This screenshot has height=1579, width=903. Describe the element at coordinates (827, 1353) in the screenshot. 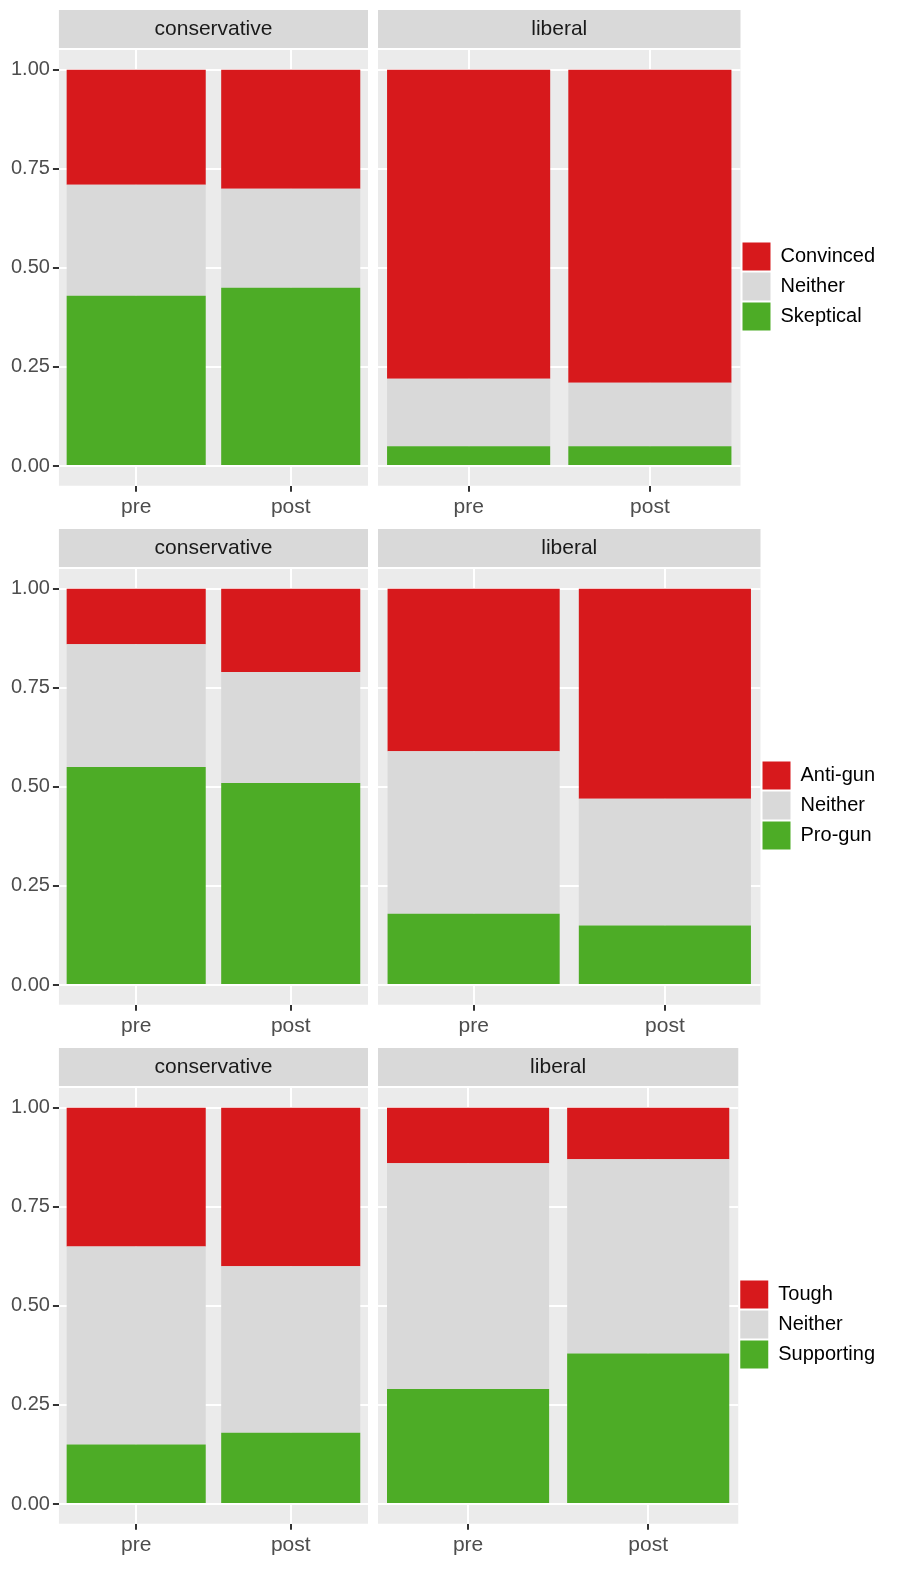

I see `legend-label: Supporting` at that location.